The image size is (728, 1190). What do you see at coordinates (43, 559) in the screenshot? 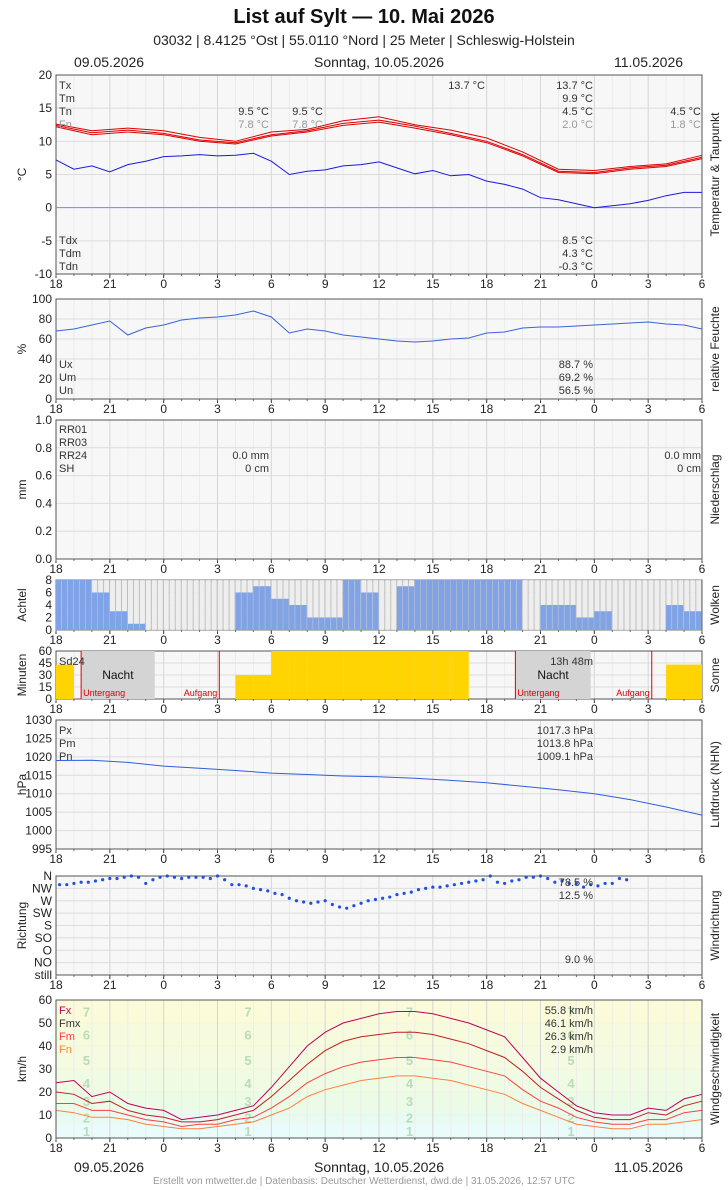
I see `precipitation-ytick-label: 0.0` at bounding box center [43, 559].